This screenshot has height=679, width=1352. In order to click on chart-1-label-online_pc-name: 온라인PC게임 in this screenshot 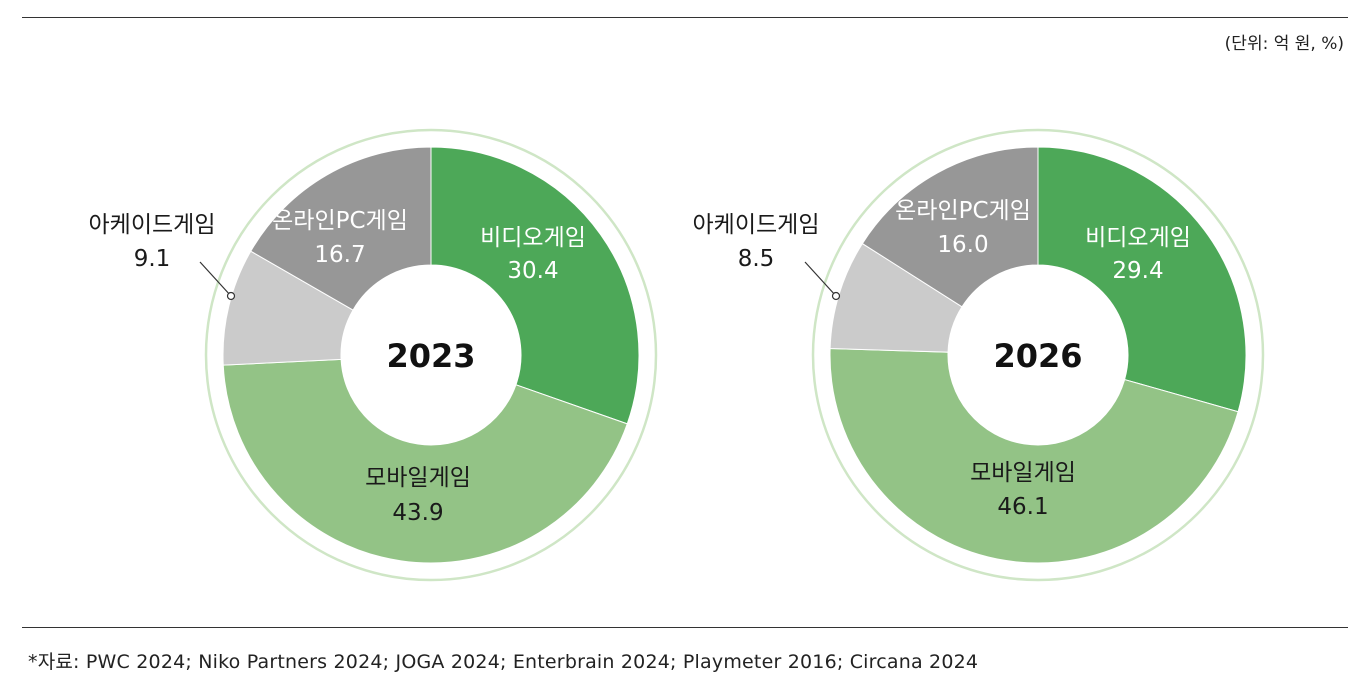, I will do `click(963, 211)`.